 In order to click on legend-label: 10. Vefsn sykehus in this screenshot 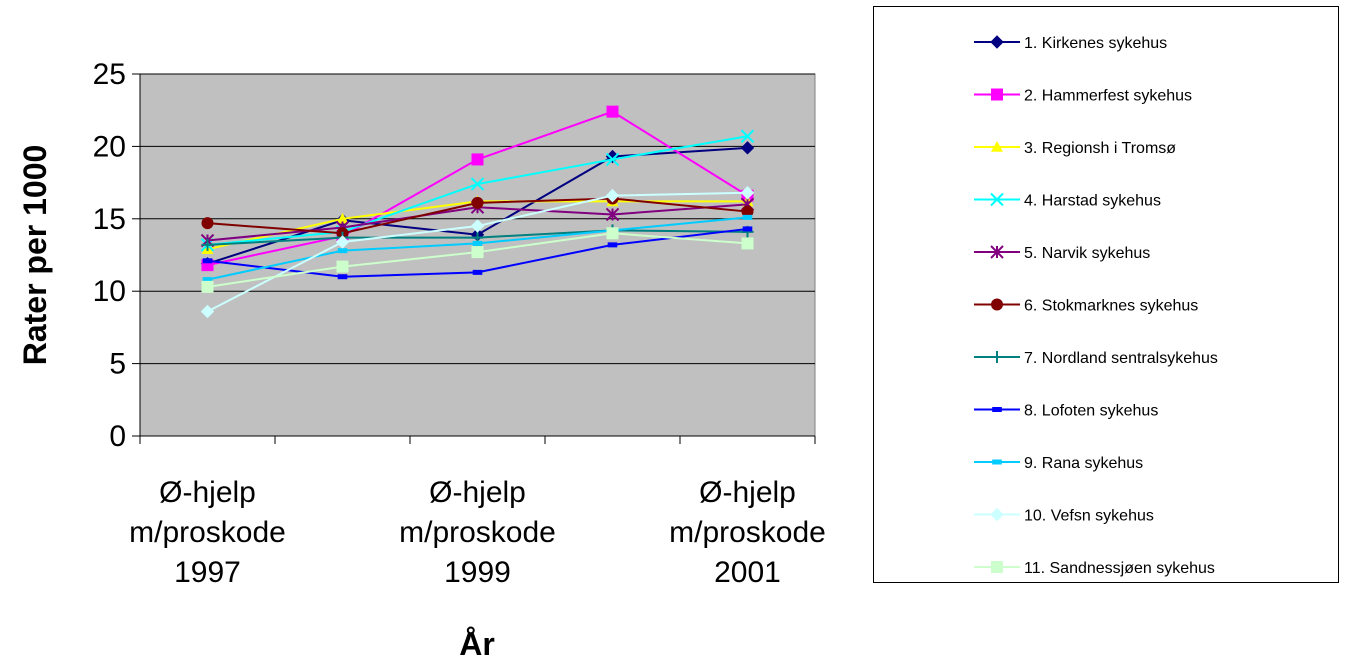, I will do `click(1089, 516)`.